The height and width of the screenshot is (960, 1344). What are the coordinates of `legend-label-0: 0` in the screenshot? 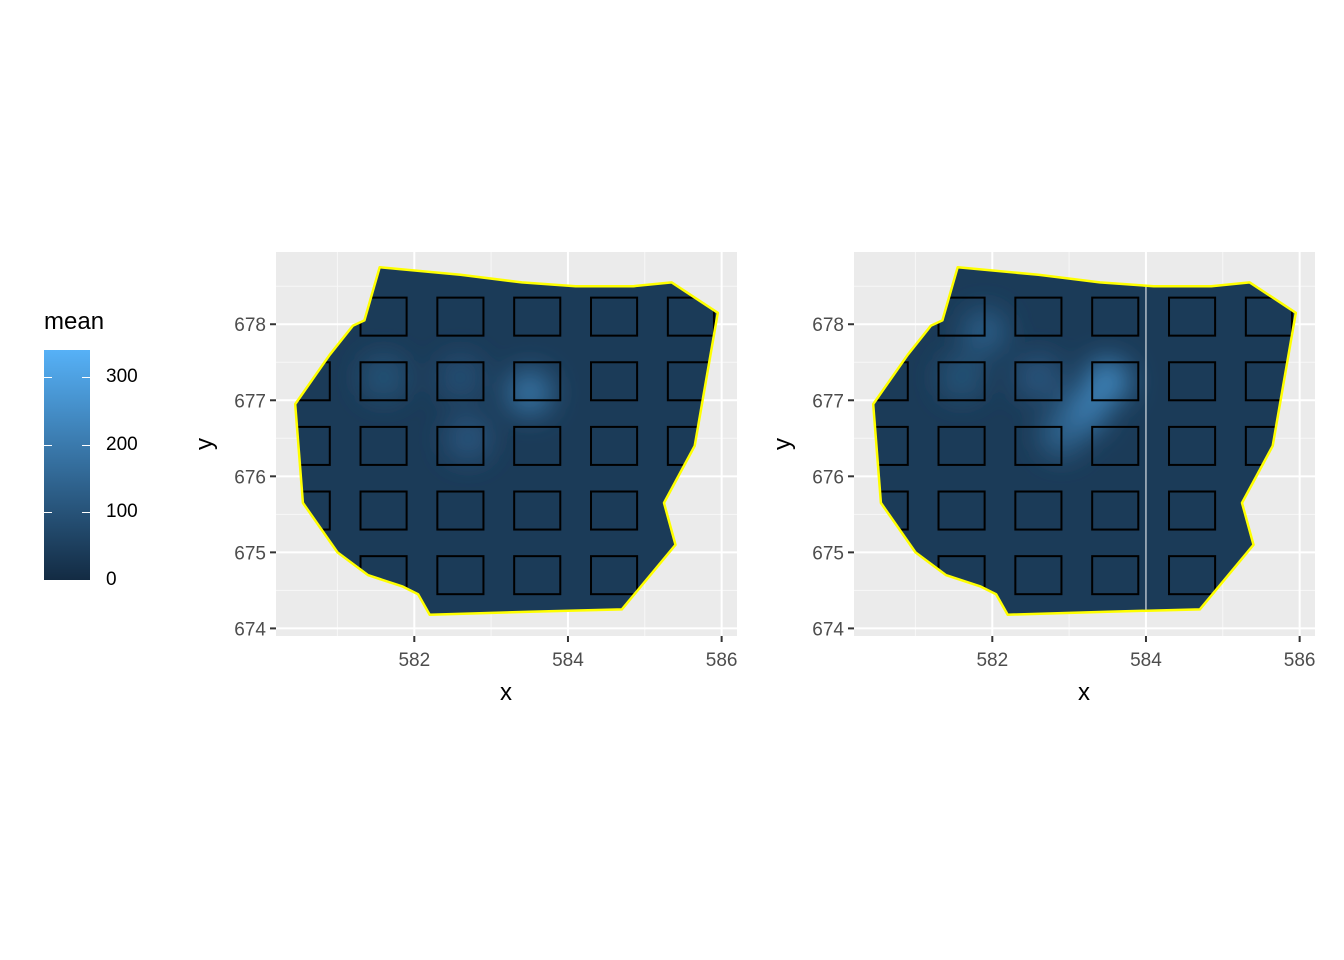 It's located at (111, 579).